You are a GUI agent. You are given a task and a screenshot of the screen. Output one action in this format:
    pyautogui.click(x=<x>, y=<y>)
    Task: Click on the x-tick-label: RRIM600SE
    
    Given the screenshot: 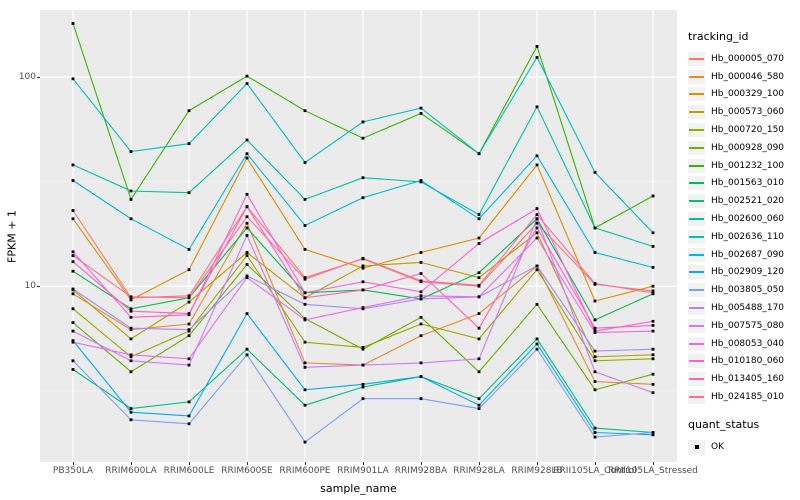 What is the action you would take?
    pyautogui.click(x=247, y=471)
    